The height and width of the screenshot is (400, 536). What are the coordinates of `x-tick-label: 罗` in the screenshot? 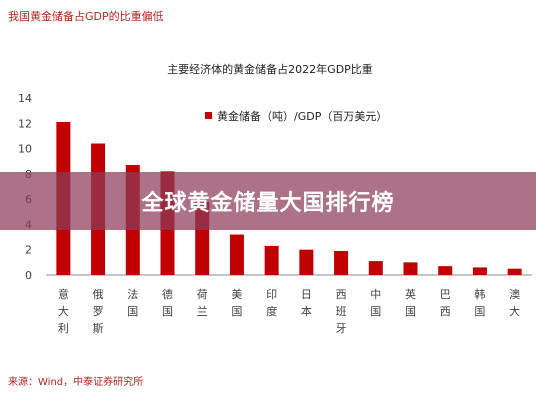 It's located at (98, 311).